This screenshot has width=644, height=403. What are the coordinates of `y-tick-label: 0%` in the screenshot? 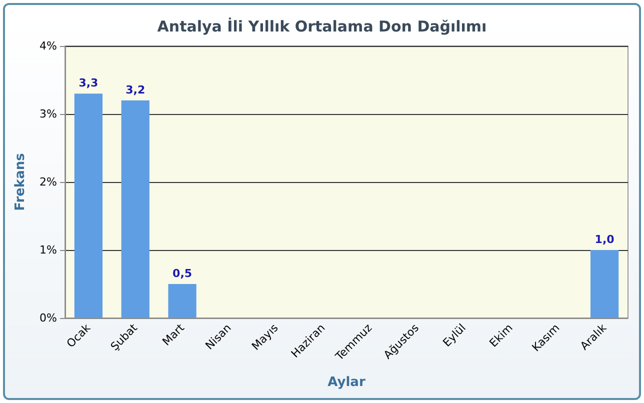 It's located at (48, 318).